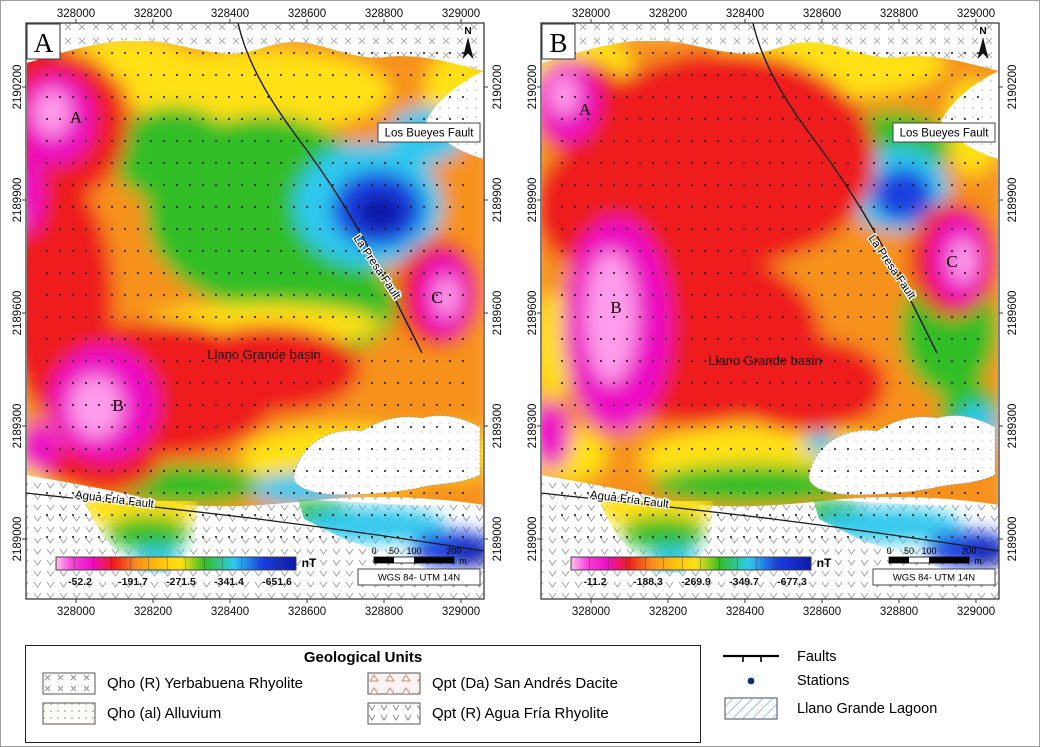  Describe the element at coordinates (751, 708) in the screenshot. I see `lagoon-hatch-icon` at that location.